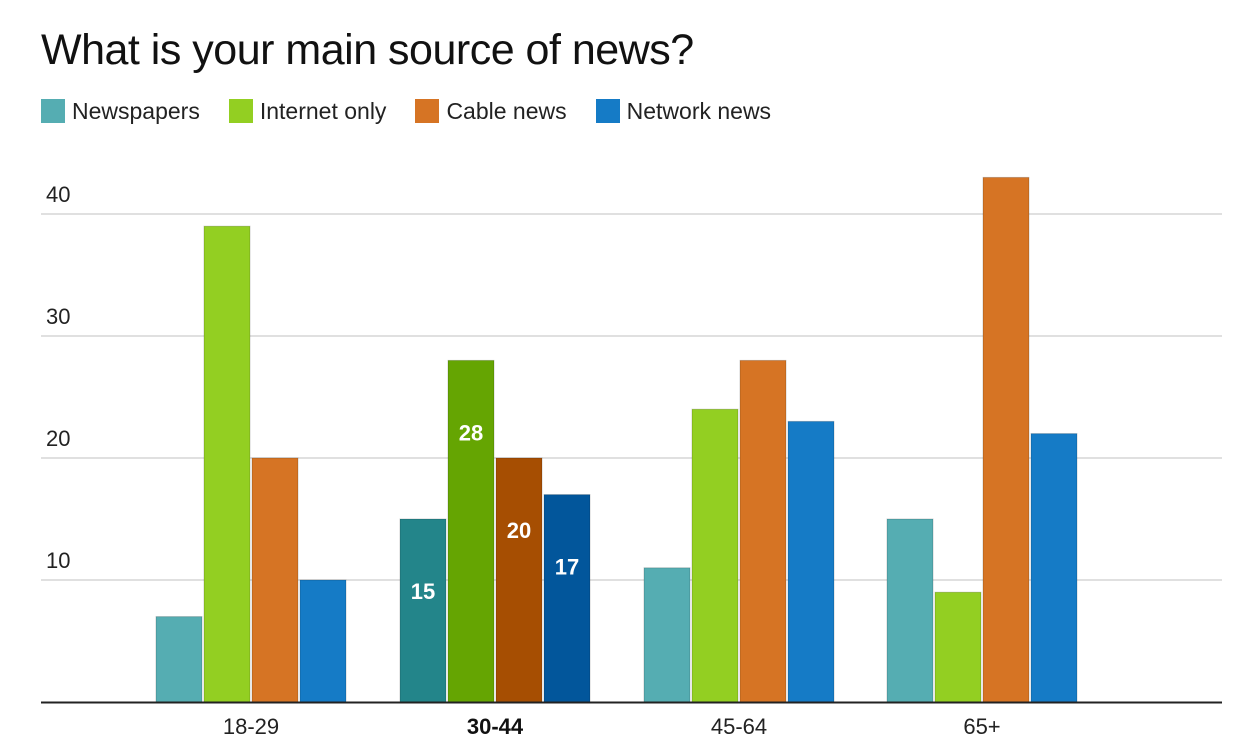 The width and height of the screenshot is (1252, 746). Describe the element at coordinates (1006, 439) in the screenshot. I see `bar-cable-news-65+` at that location.